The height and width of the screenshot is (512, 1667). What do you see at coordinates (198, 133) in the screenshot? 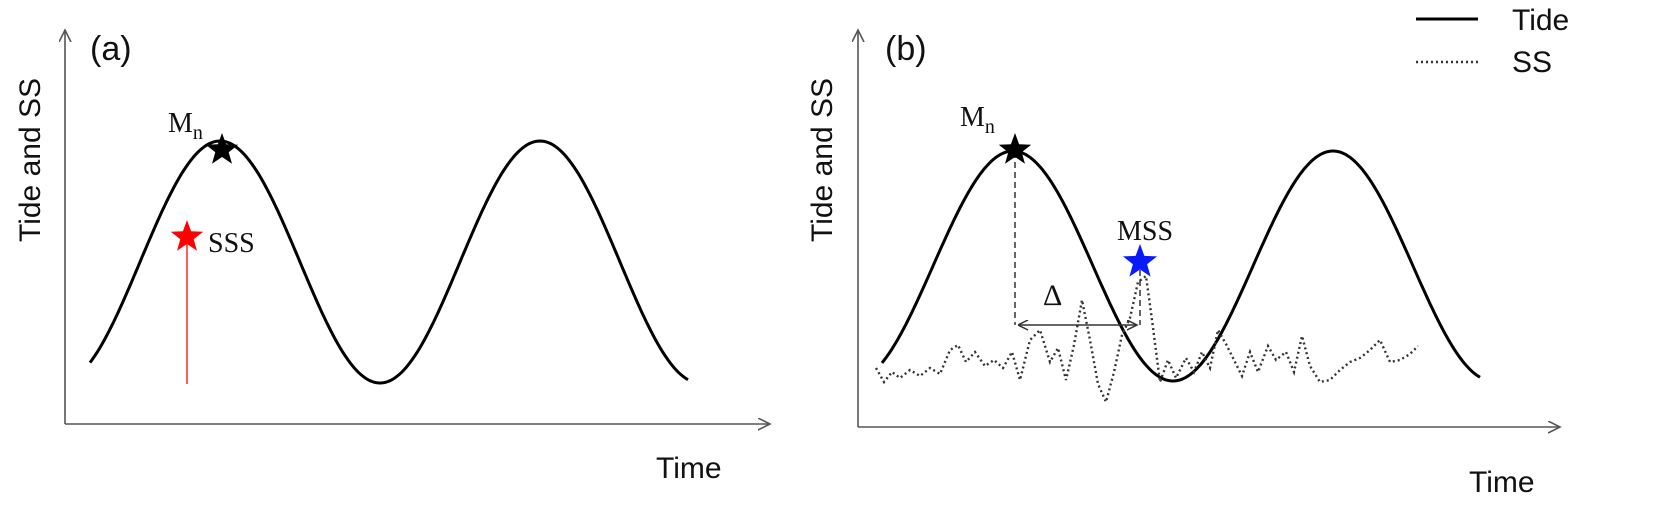
I see `panel-a-peak-sub: n` at bounding box center [198, 133].